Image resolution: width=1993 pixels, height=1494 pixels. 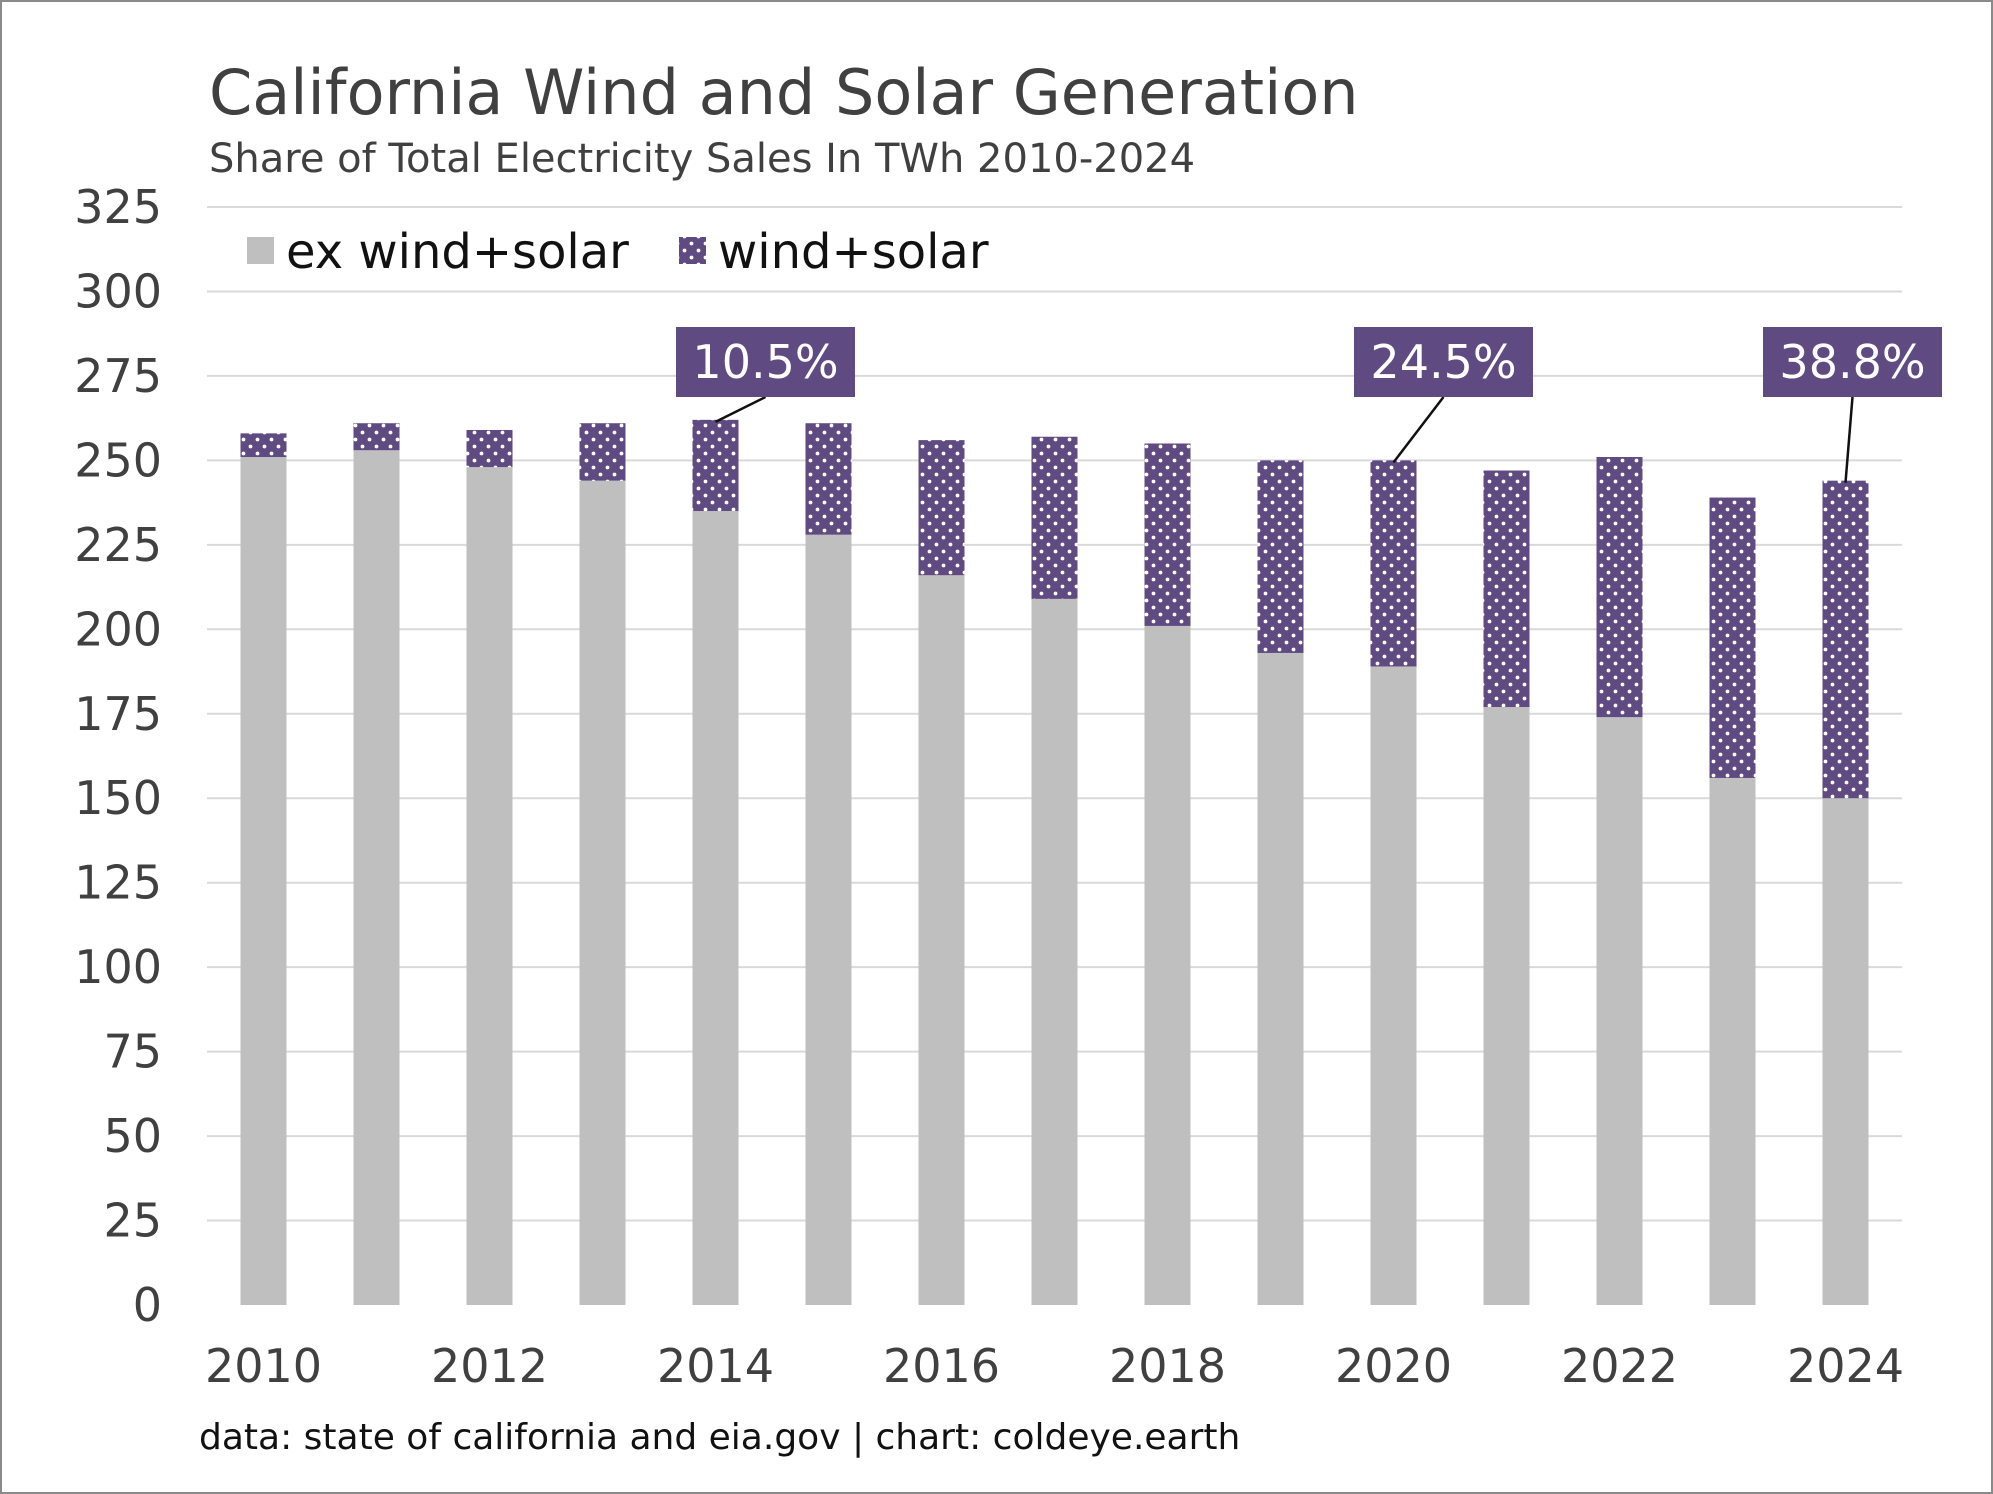 What do you see at coordinates (828, 479) in the screenshot?
I see `bar-wind-solar-2015` at bounding box center [828, 479].